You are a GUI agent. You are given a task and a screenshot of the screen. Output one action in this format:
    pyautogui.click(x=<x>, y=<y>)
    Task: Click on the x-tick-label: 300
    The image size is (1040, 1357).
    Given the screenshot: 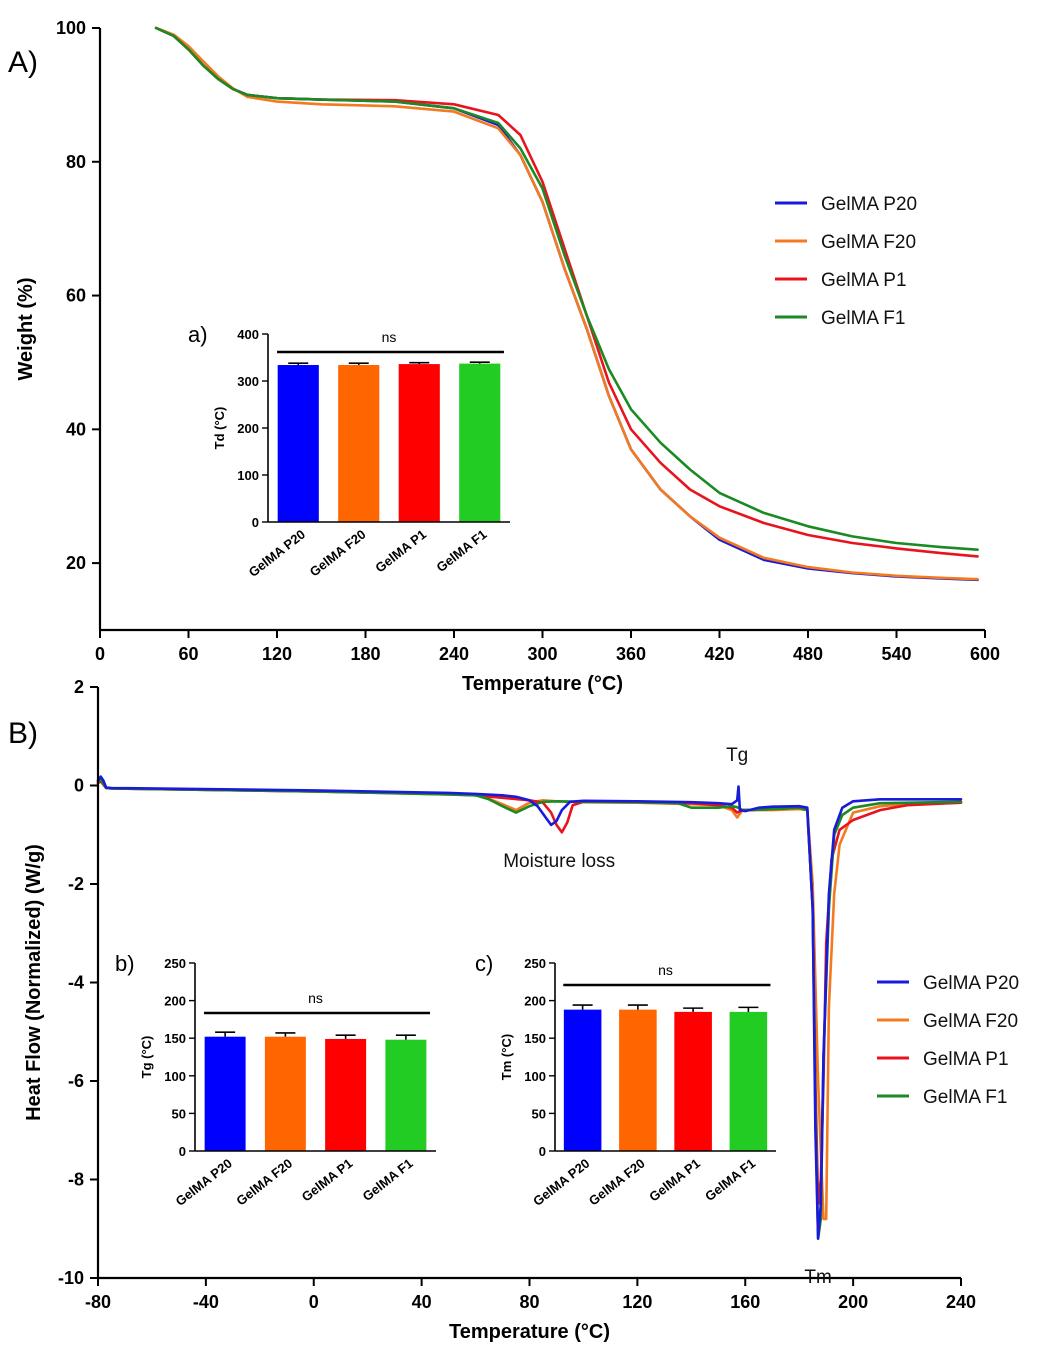 What is the action you would take?
    pyautogui.click(x=542, y=654)
    